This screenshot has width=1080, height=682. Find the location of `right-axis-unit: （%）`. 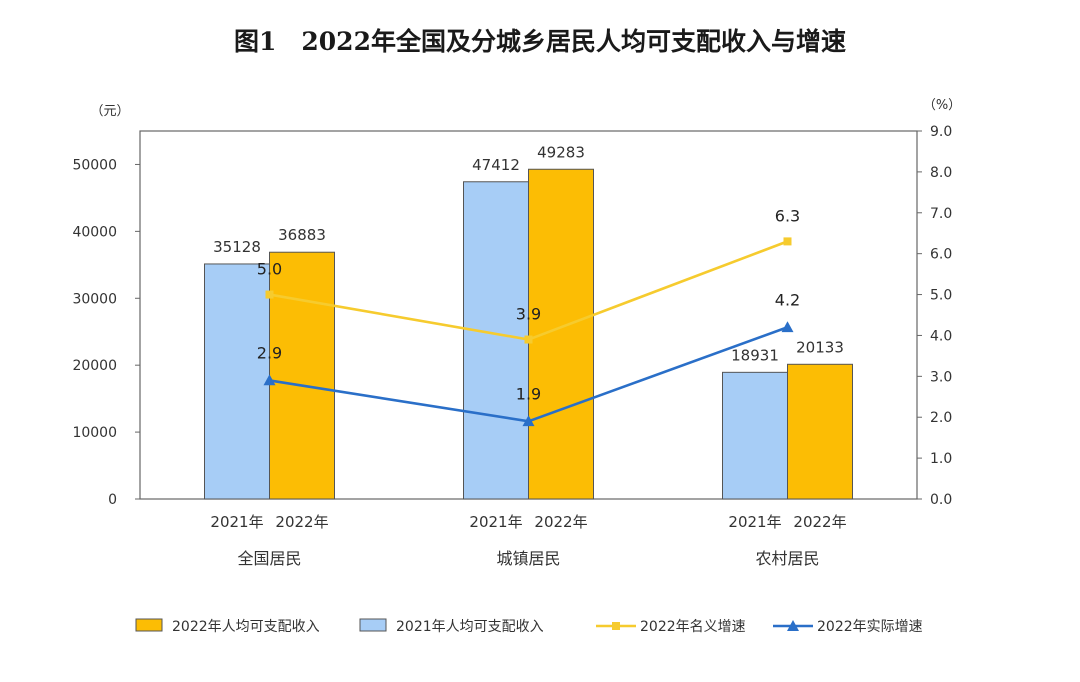

right-axis-unit: （%） is located at coordinates (942, 105).